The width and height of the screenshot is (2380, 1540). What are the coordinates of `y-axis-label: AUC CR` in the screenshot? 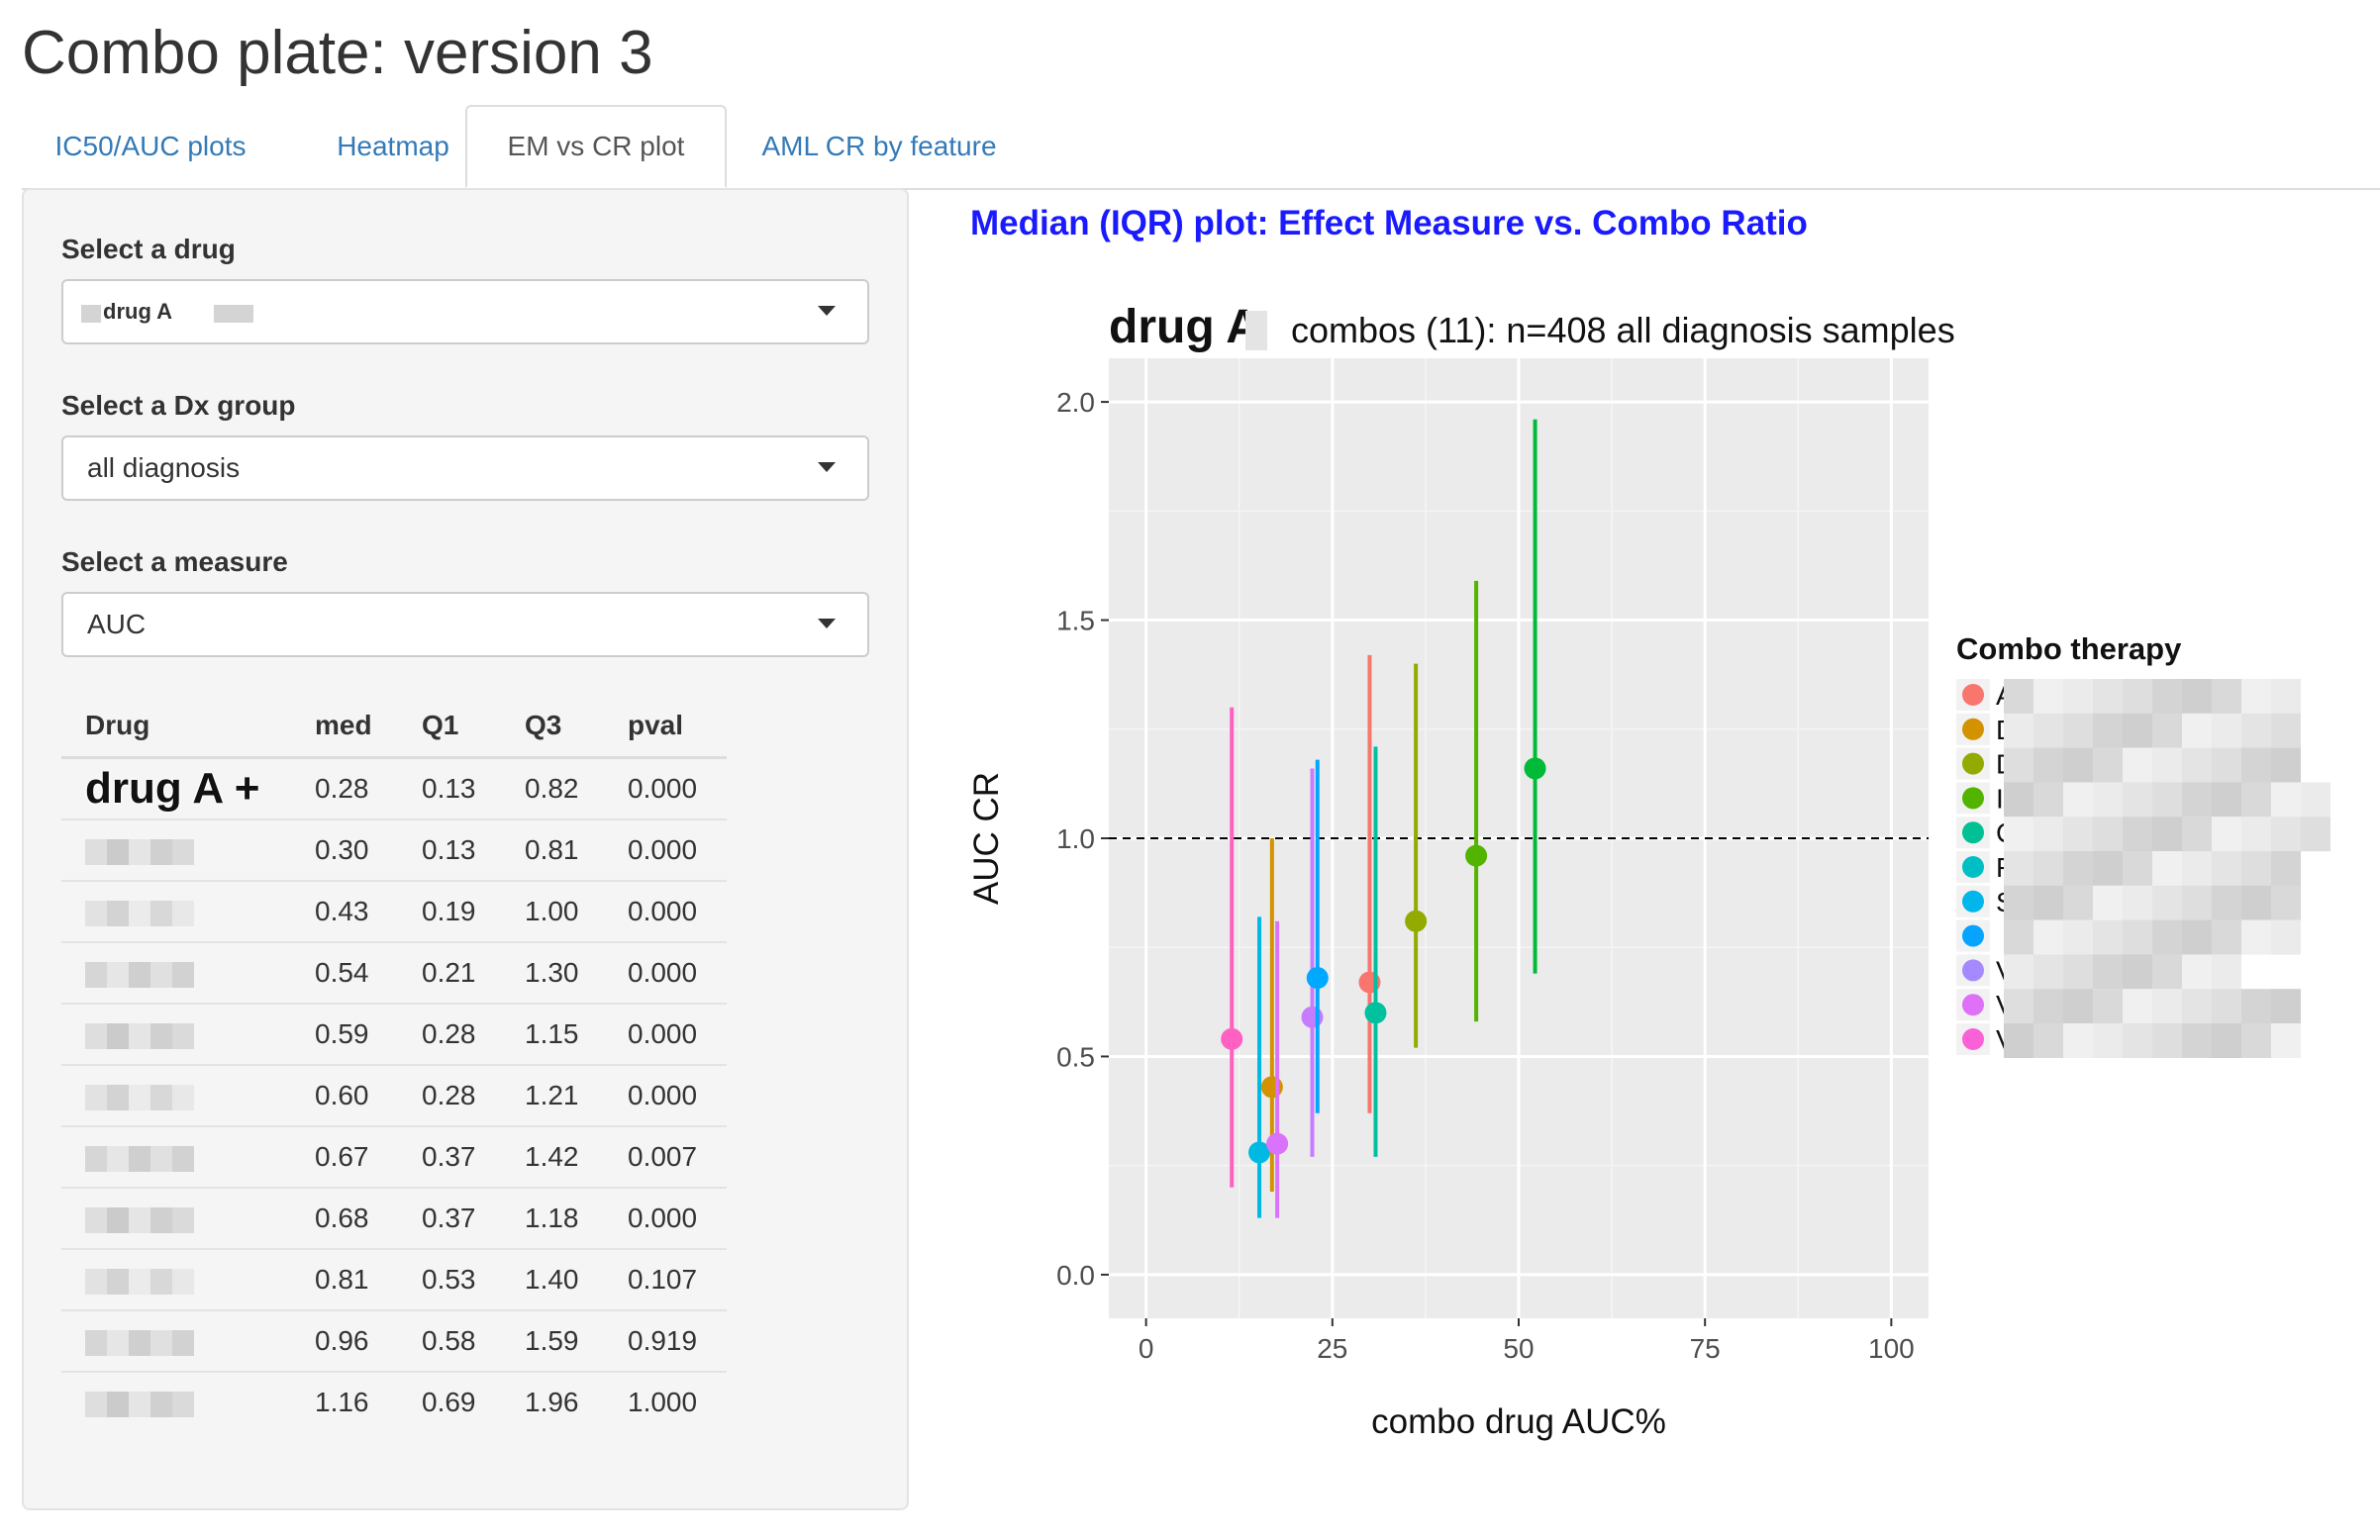 It's located at (988, 839).